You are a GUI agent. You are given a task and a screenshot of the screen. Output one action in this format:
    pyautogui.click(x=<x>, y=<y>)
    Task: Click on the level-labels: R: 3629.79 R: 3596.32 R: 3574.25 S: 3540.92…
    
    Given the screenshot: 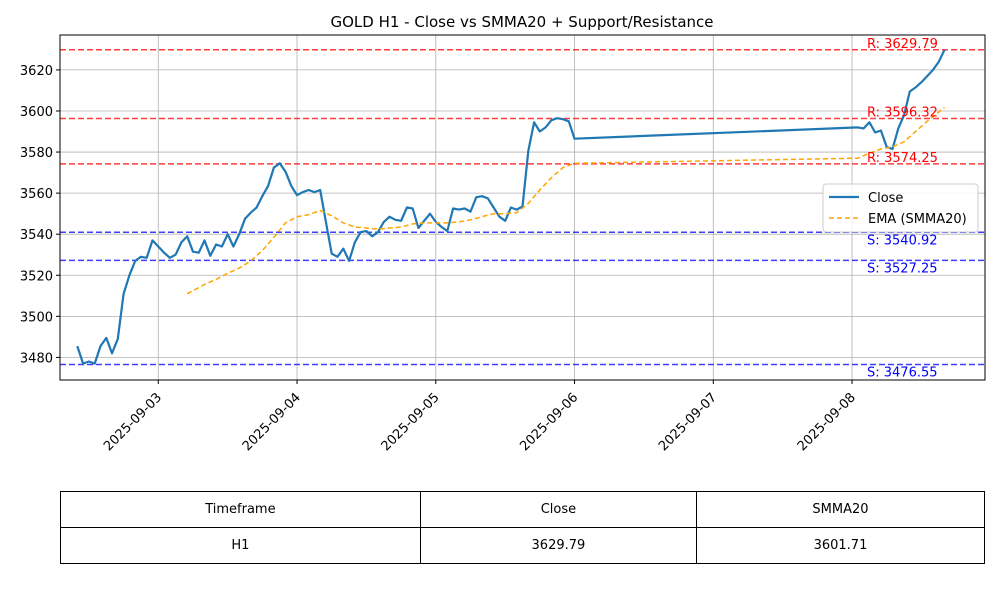 What is the action you would take?
    pyautogui.click(x=902, y=209)
    